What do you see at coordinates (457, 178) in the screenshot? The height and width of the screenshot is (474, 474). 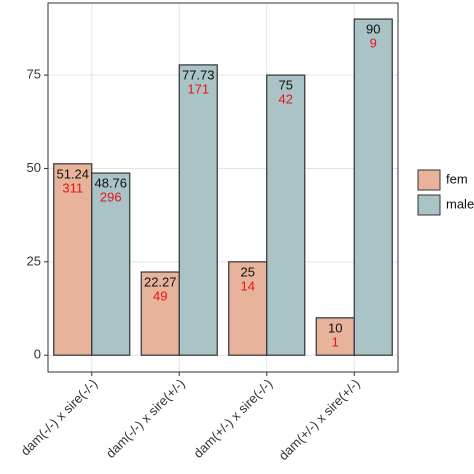 I see `legend-label: fem` at bounding box center [457, 178].